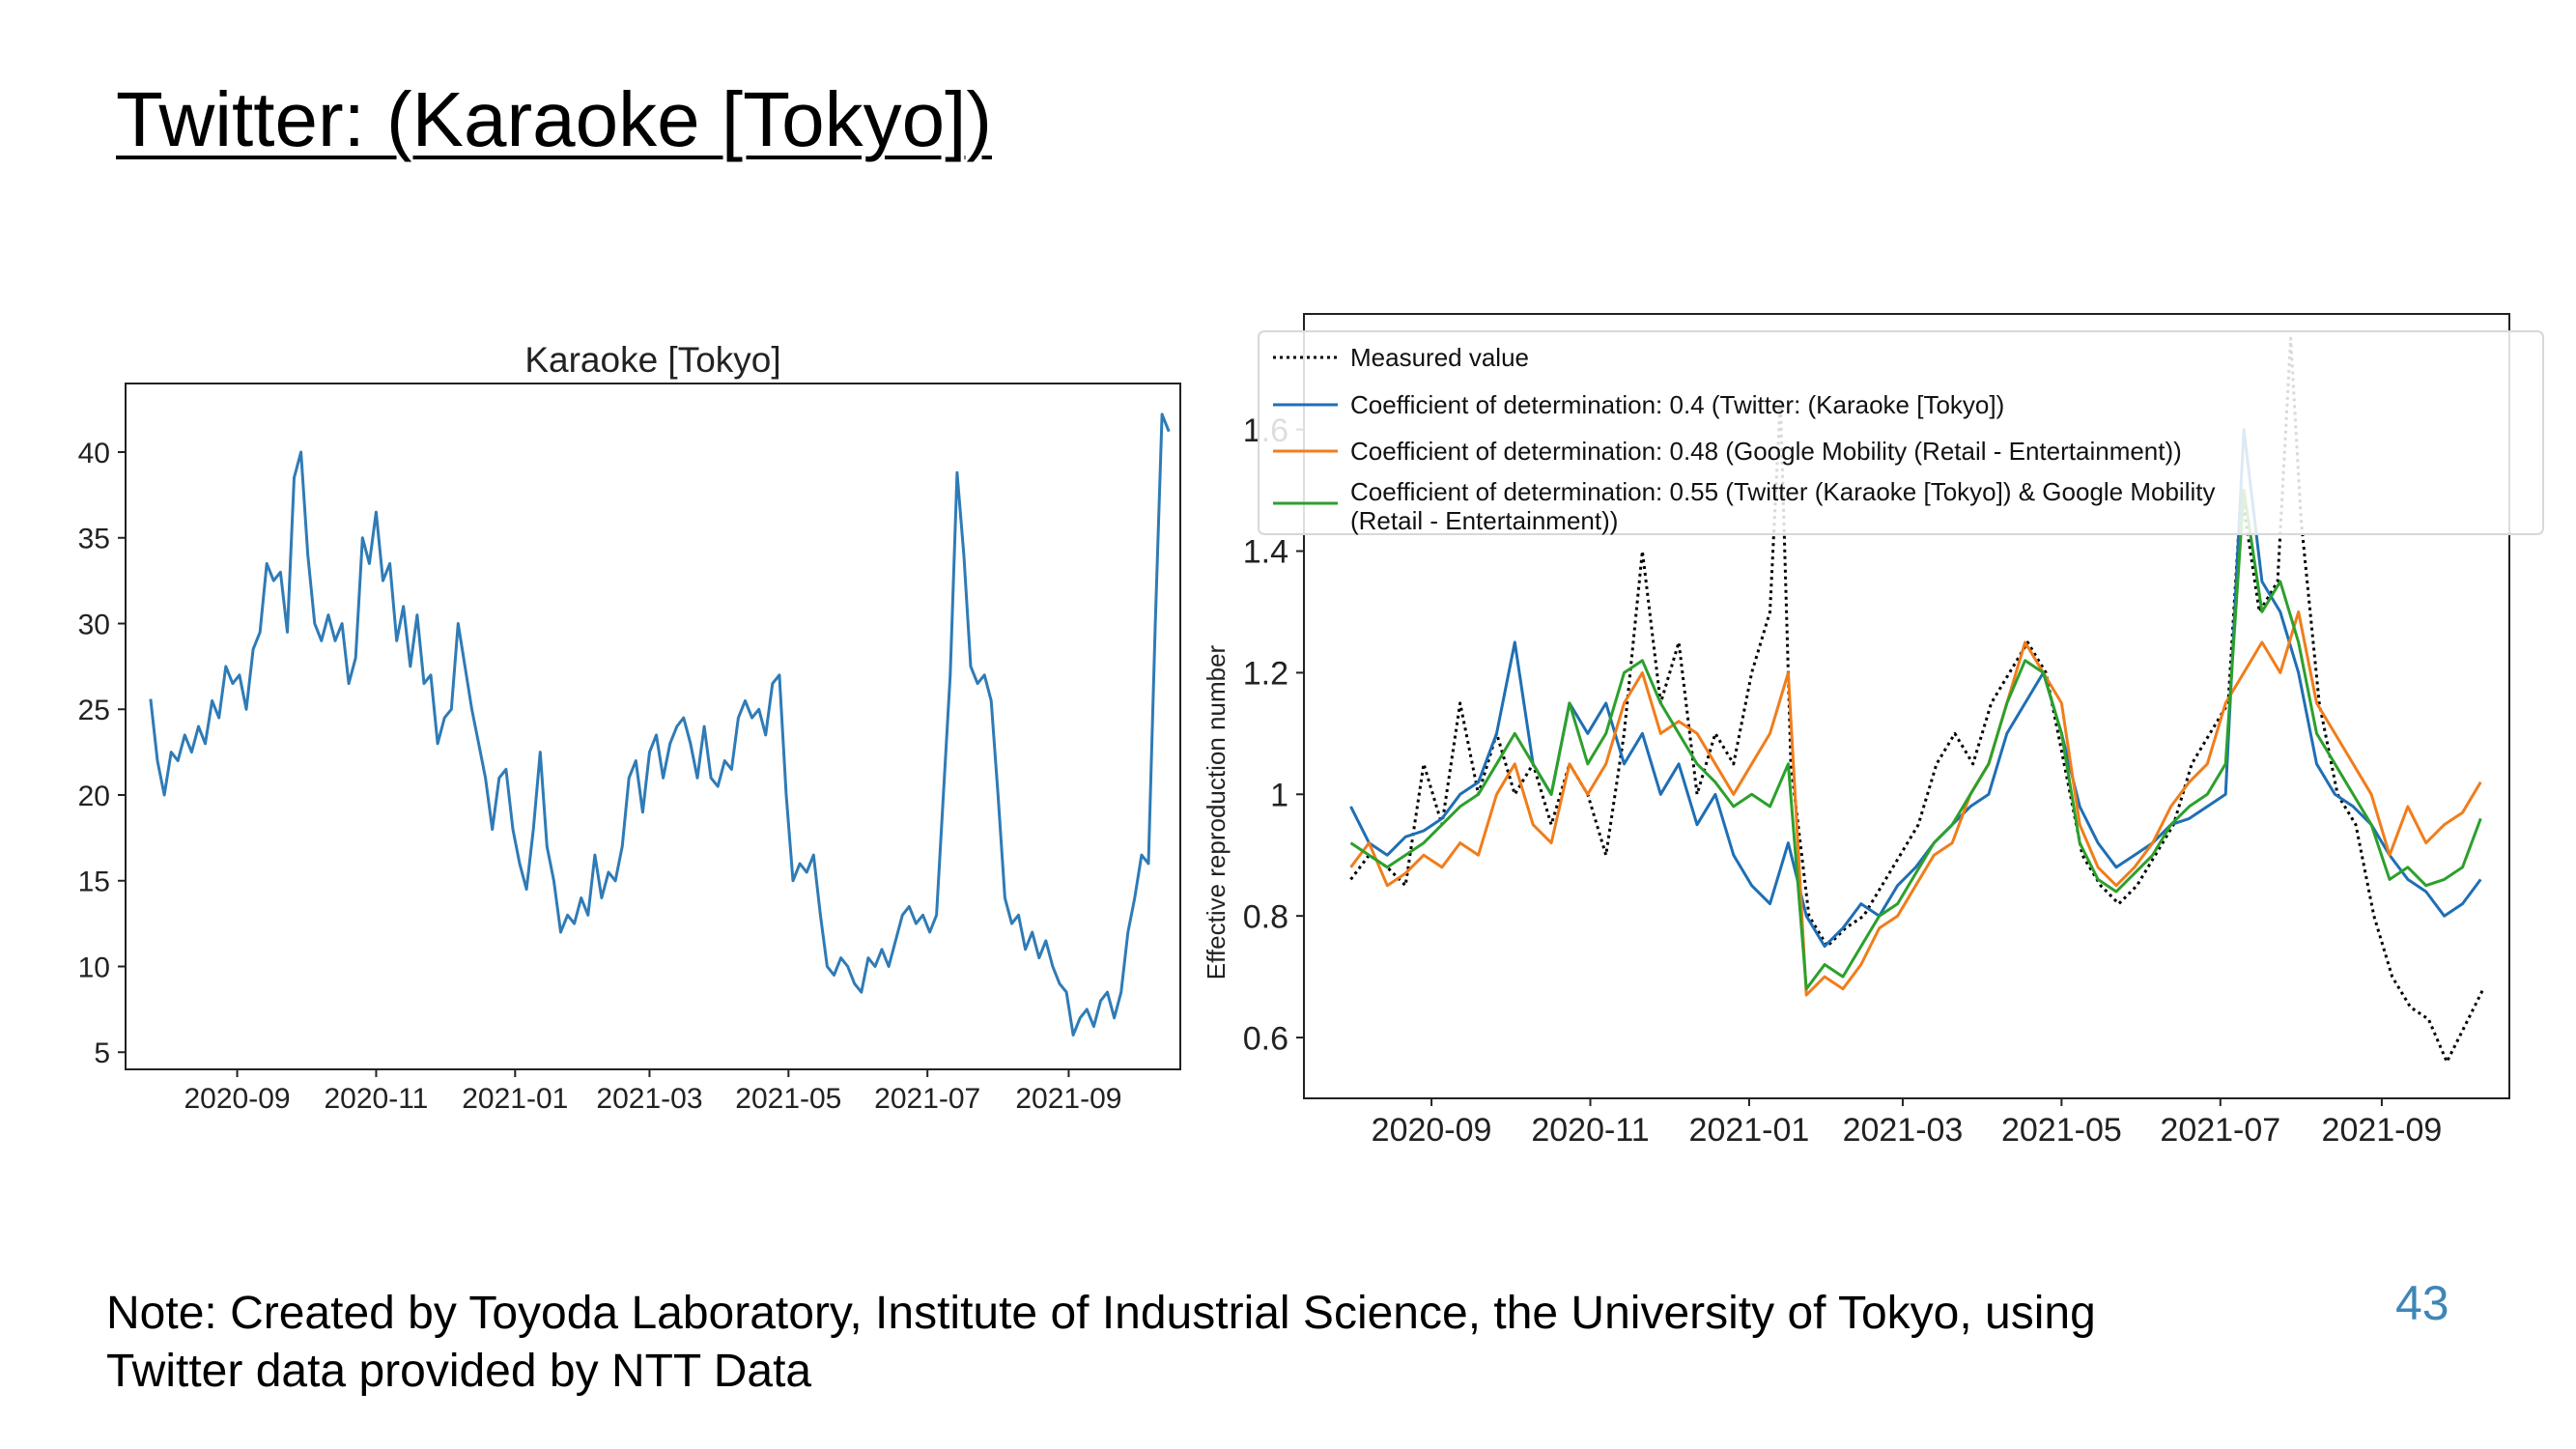 The image size is (2576, 1449). What do you see at coordinates (94, 967) in the screenshot?
I see `y-tick-label: 10` at bounding box center [94, 967].